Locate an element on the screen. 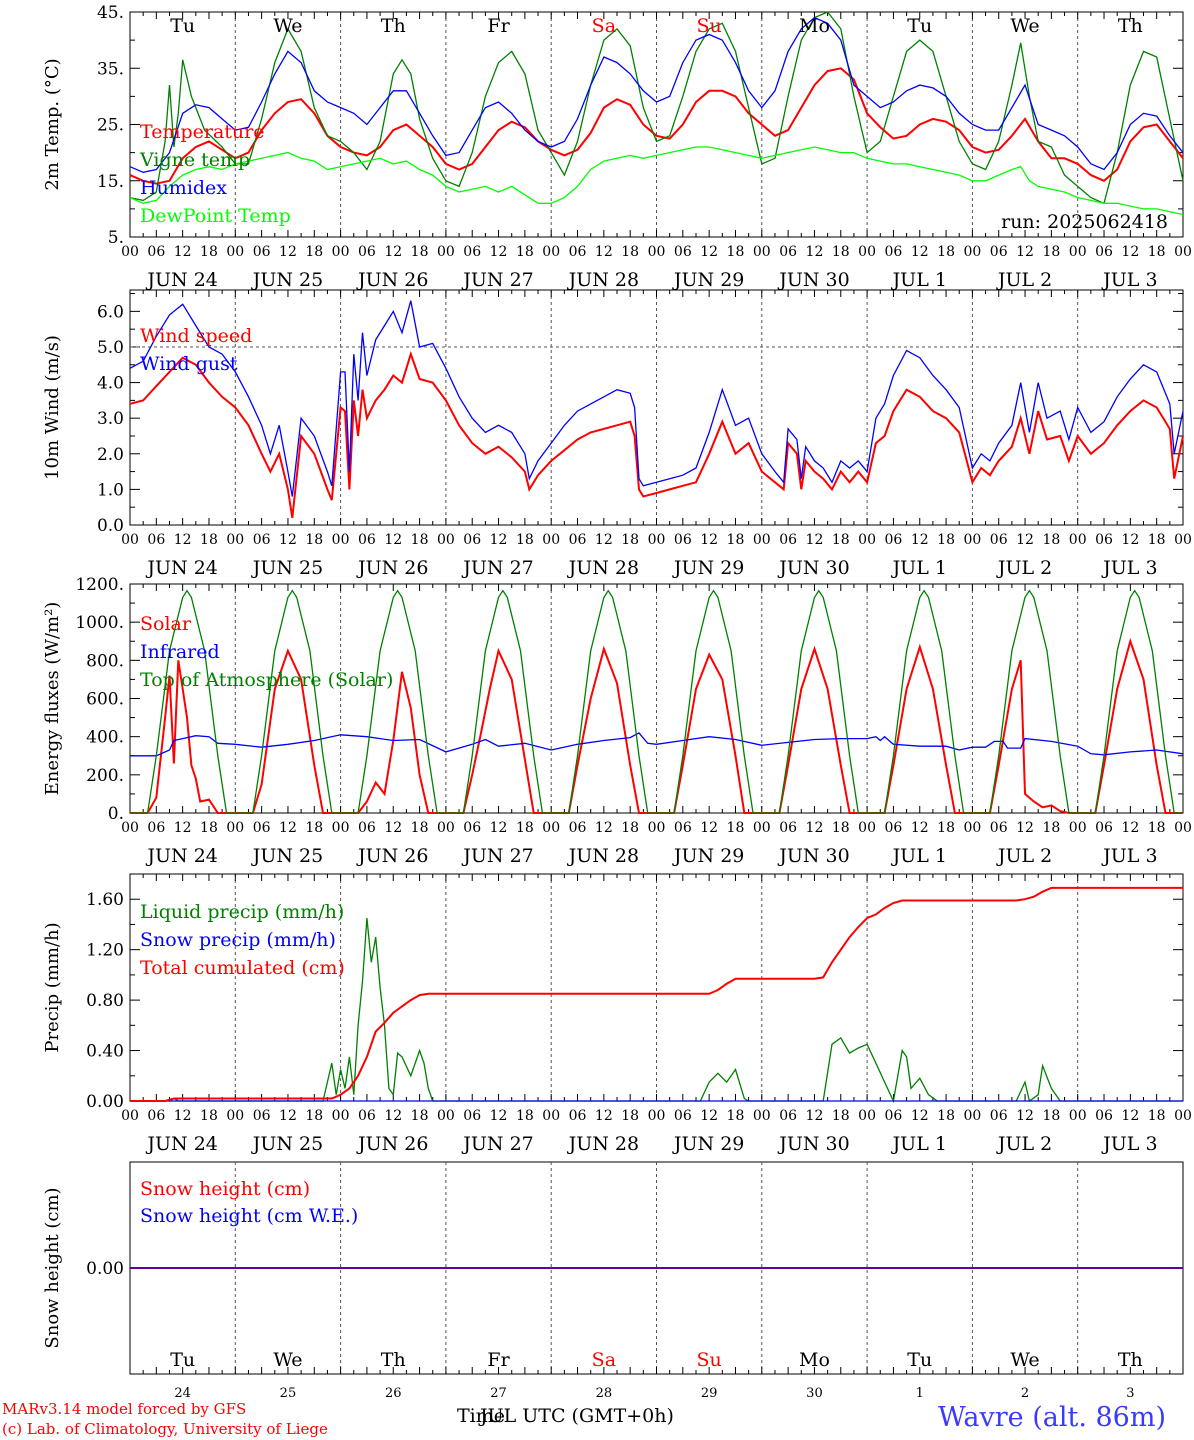 Image resolution: width=1194 pixels, height=1440 pixels. series-line-dewpoint-temp is located at coordinates (656, 181).